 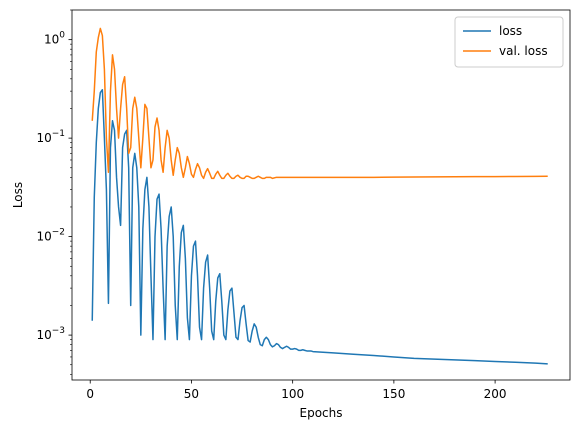 I want to click on y-tick-label: 10⁻², so click(x=50, y=236).